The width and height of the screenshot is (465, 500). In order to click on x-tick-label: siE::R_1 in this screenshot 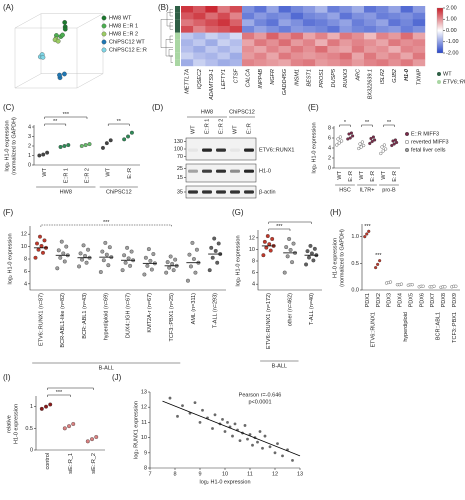, I will do `click(71, 463)`.